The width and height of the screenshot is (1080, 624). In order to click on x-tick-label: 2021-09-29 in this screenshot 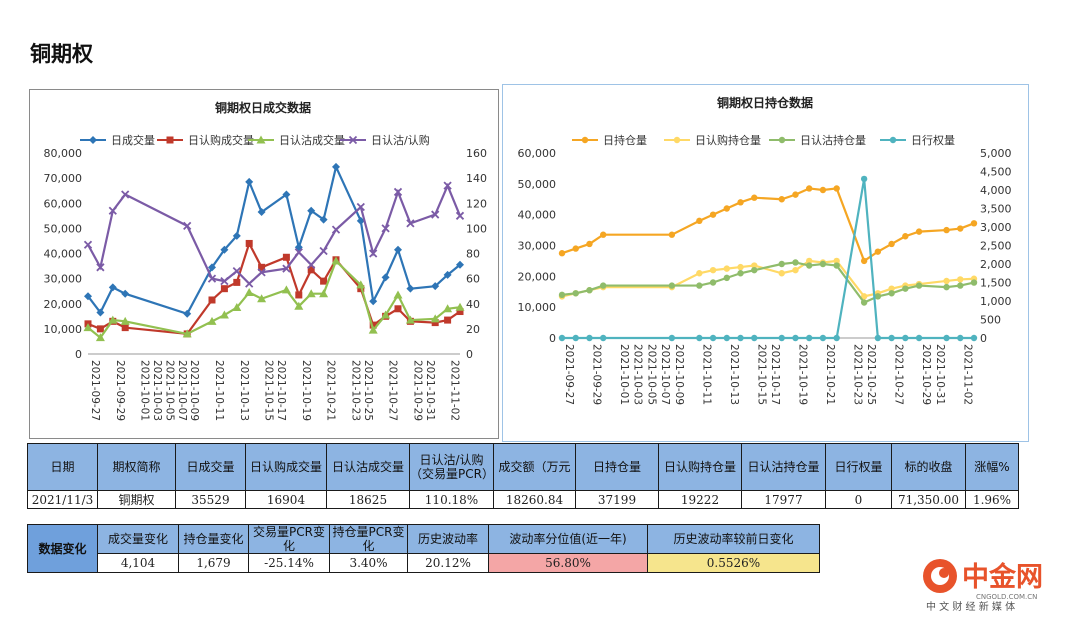, I will do `click(120, 390)`.